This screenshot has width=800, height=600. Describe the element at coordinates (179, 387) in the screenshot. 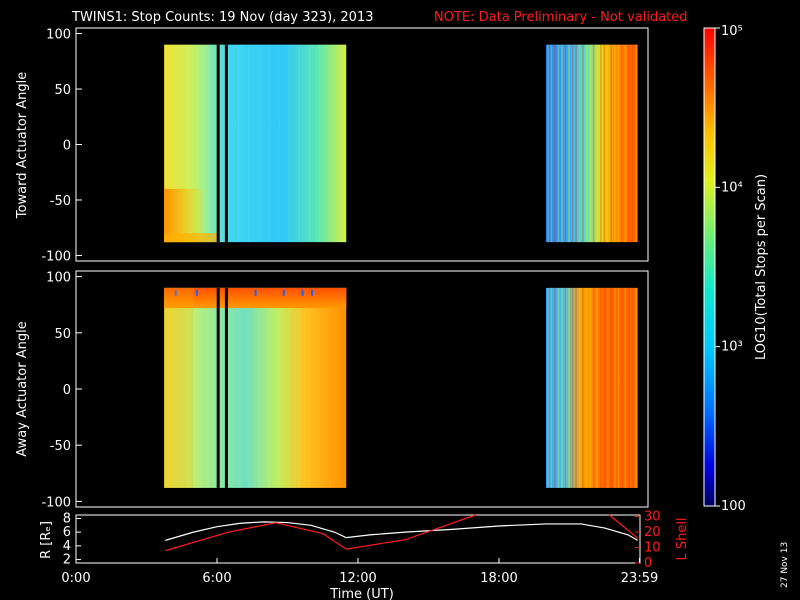

I see `left-edge-tint` at that location.